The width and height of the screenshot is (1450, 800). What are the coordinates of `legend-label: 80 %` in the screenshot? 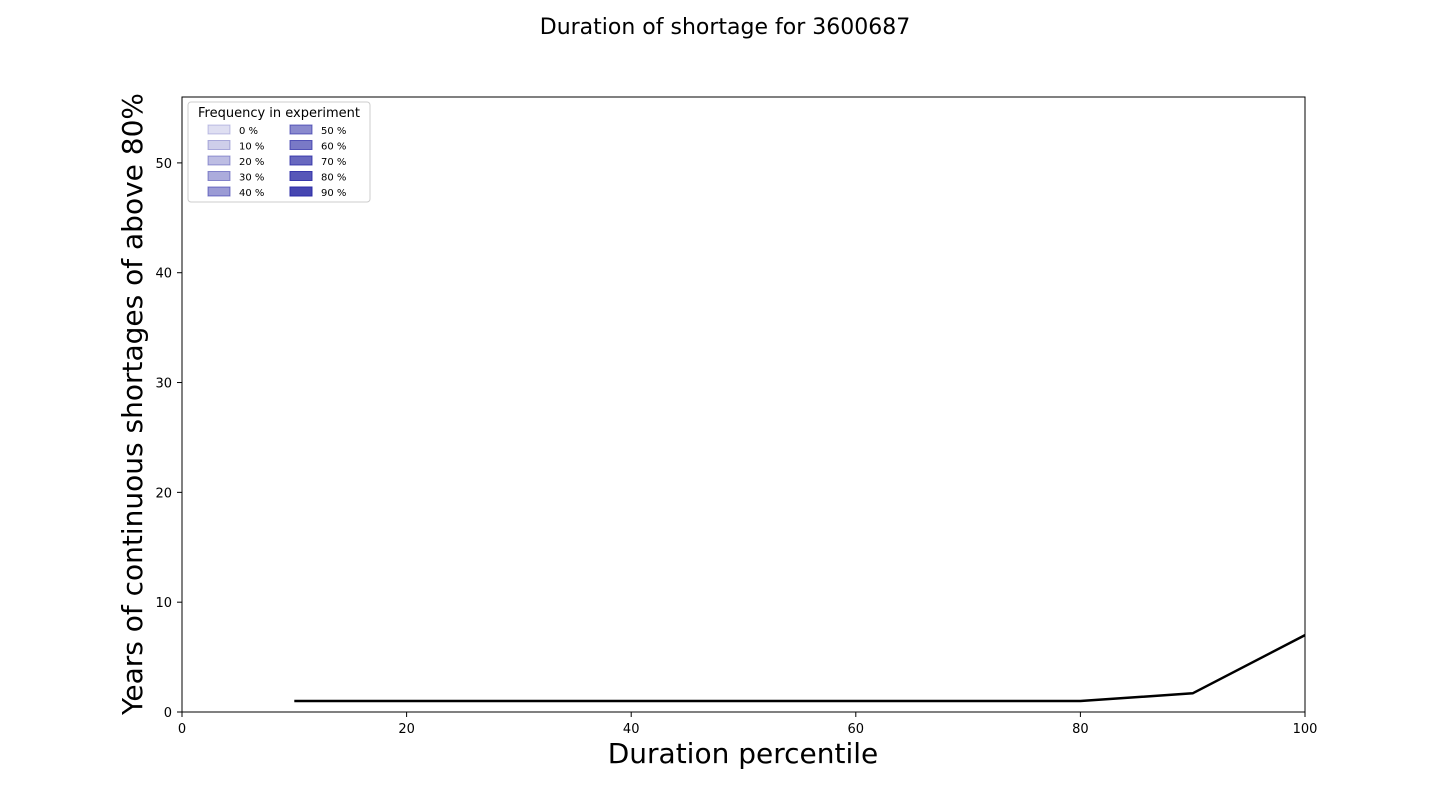 It's located at (333, 178).